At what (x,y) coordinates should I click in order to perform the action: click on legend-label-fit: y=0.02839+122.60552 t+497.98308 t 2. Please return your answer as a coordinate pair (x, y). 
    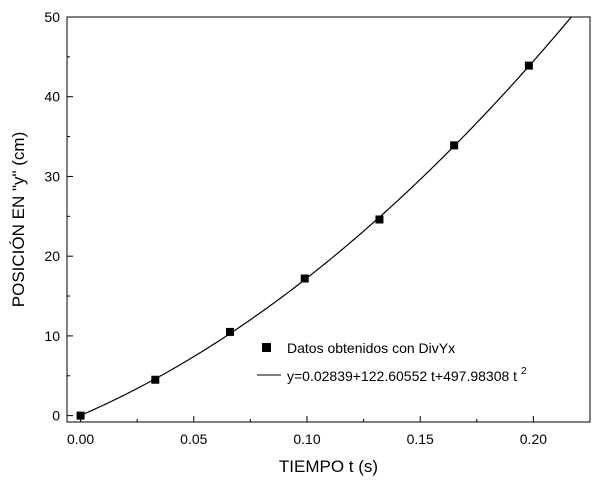
    Looking at the image, I should click on (407, 375).